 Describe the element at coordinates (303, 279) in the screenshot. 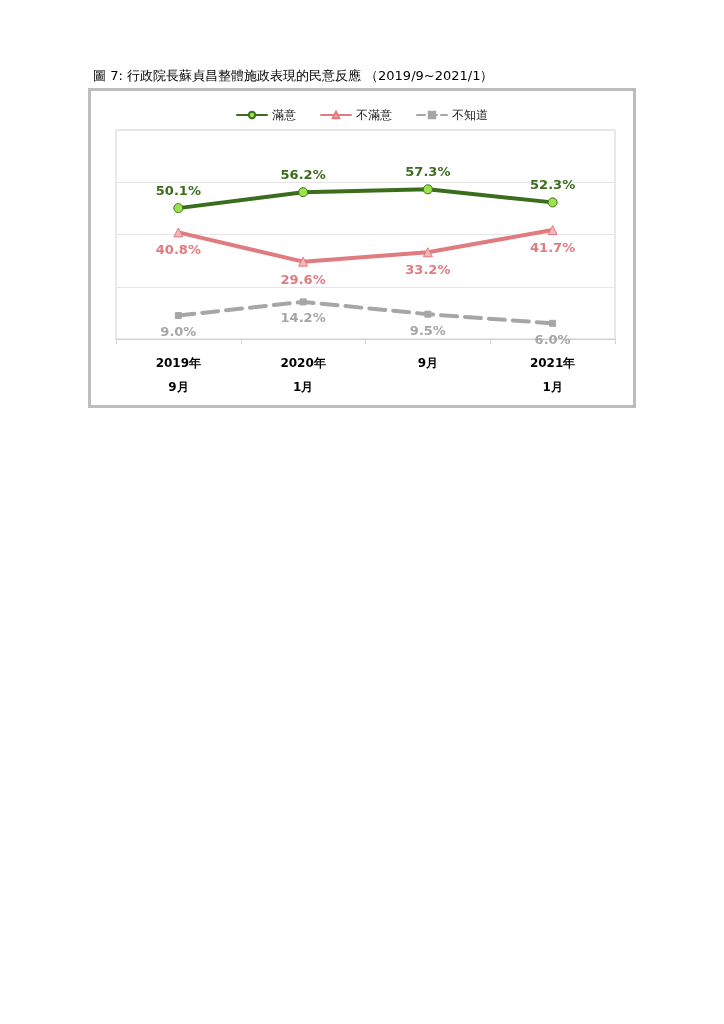

I see `data-label: 29.6%` at that location.